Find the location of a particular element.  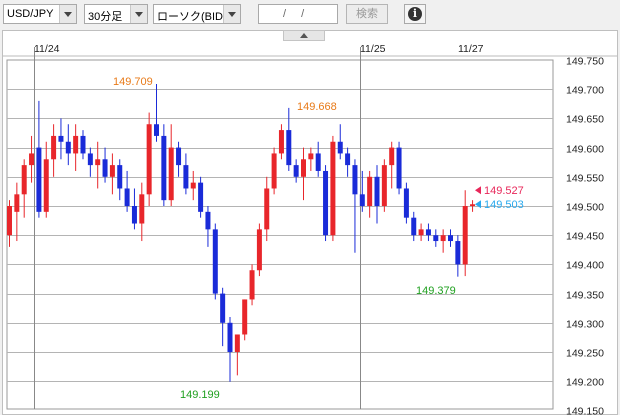

search-button: 検索 is located at coordinates (367, 14).